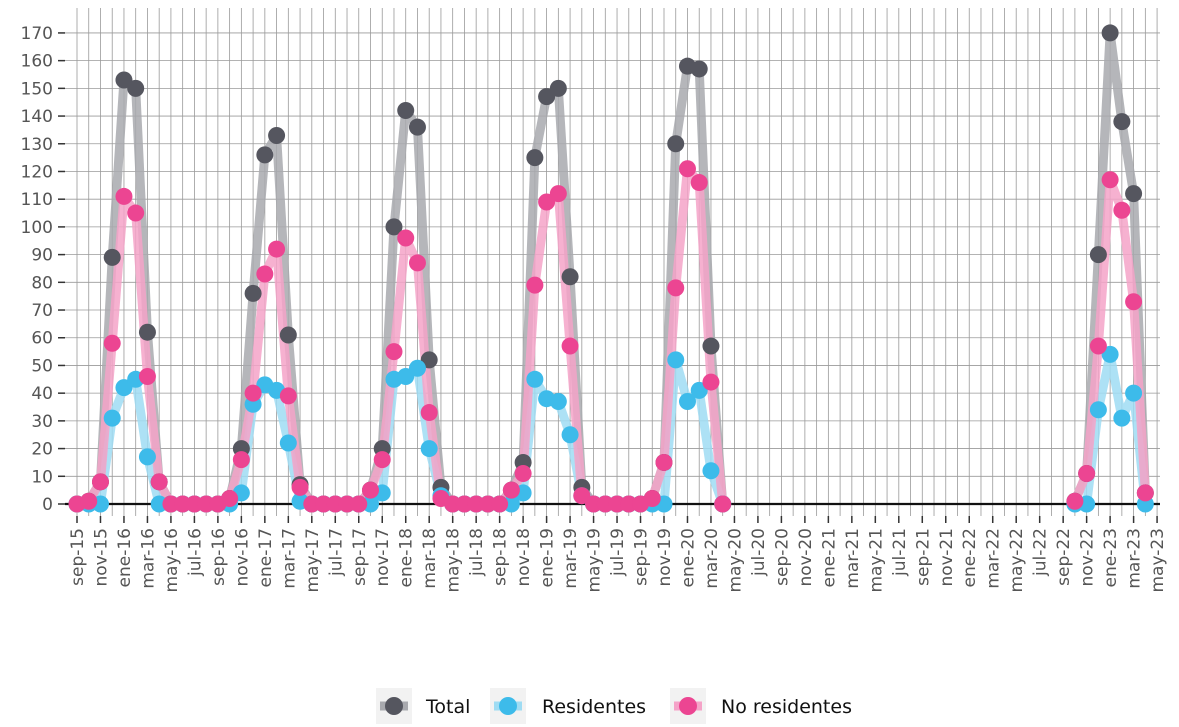  I want to click on x-tick-label-mar-19: mar-19, so click(571, 558).